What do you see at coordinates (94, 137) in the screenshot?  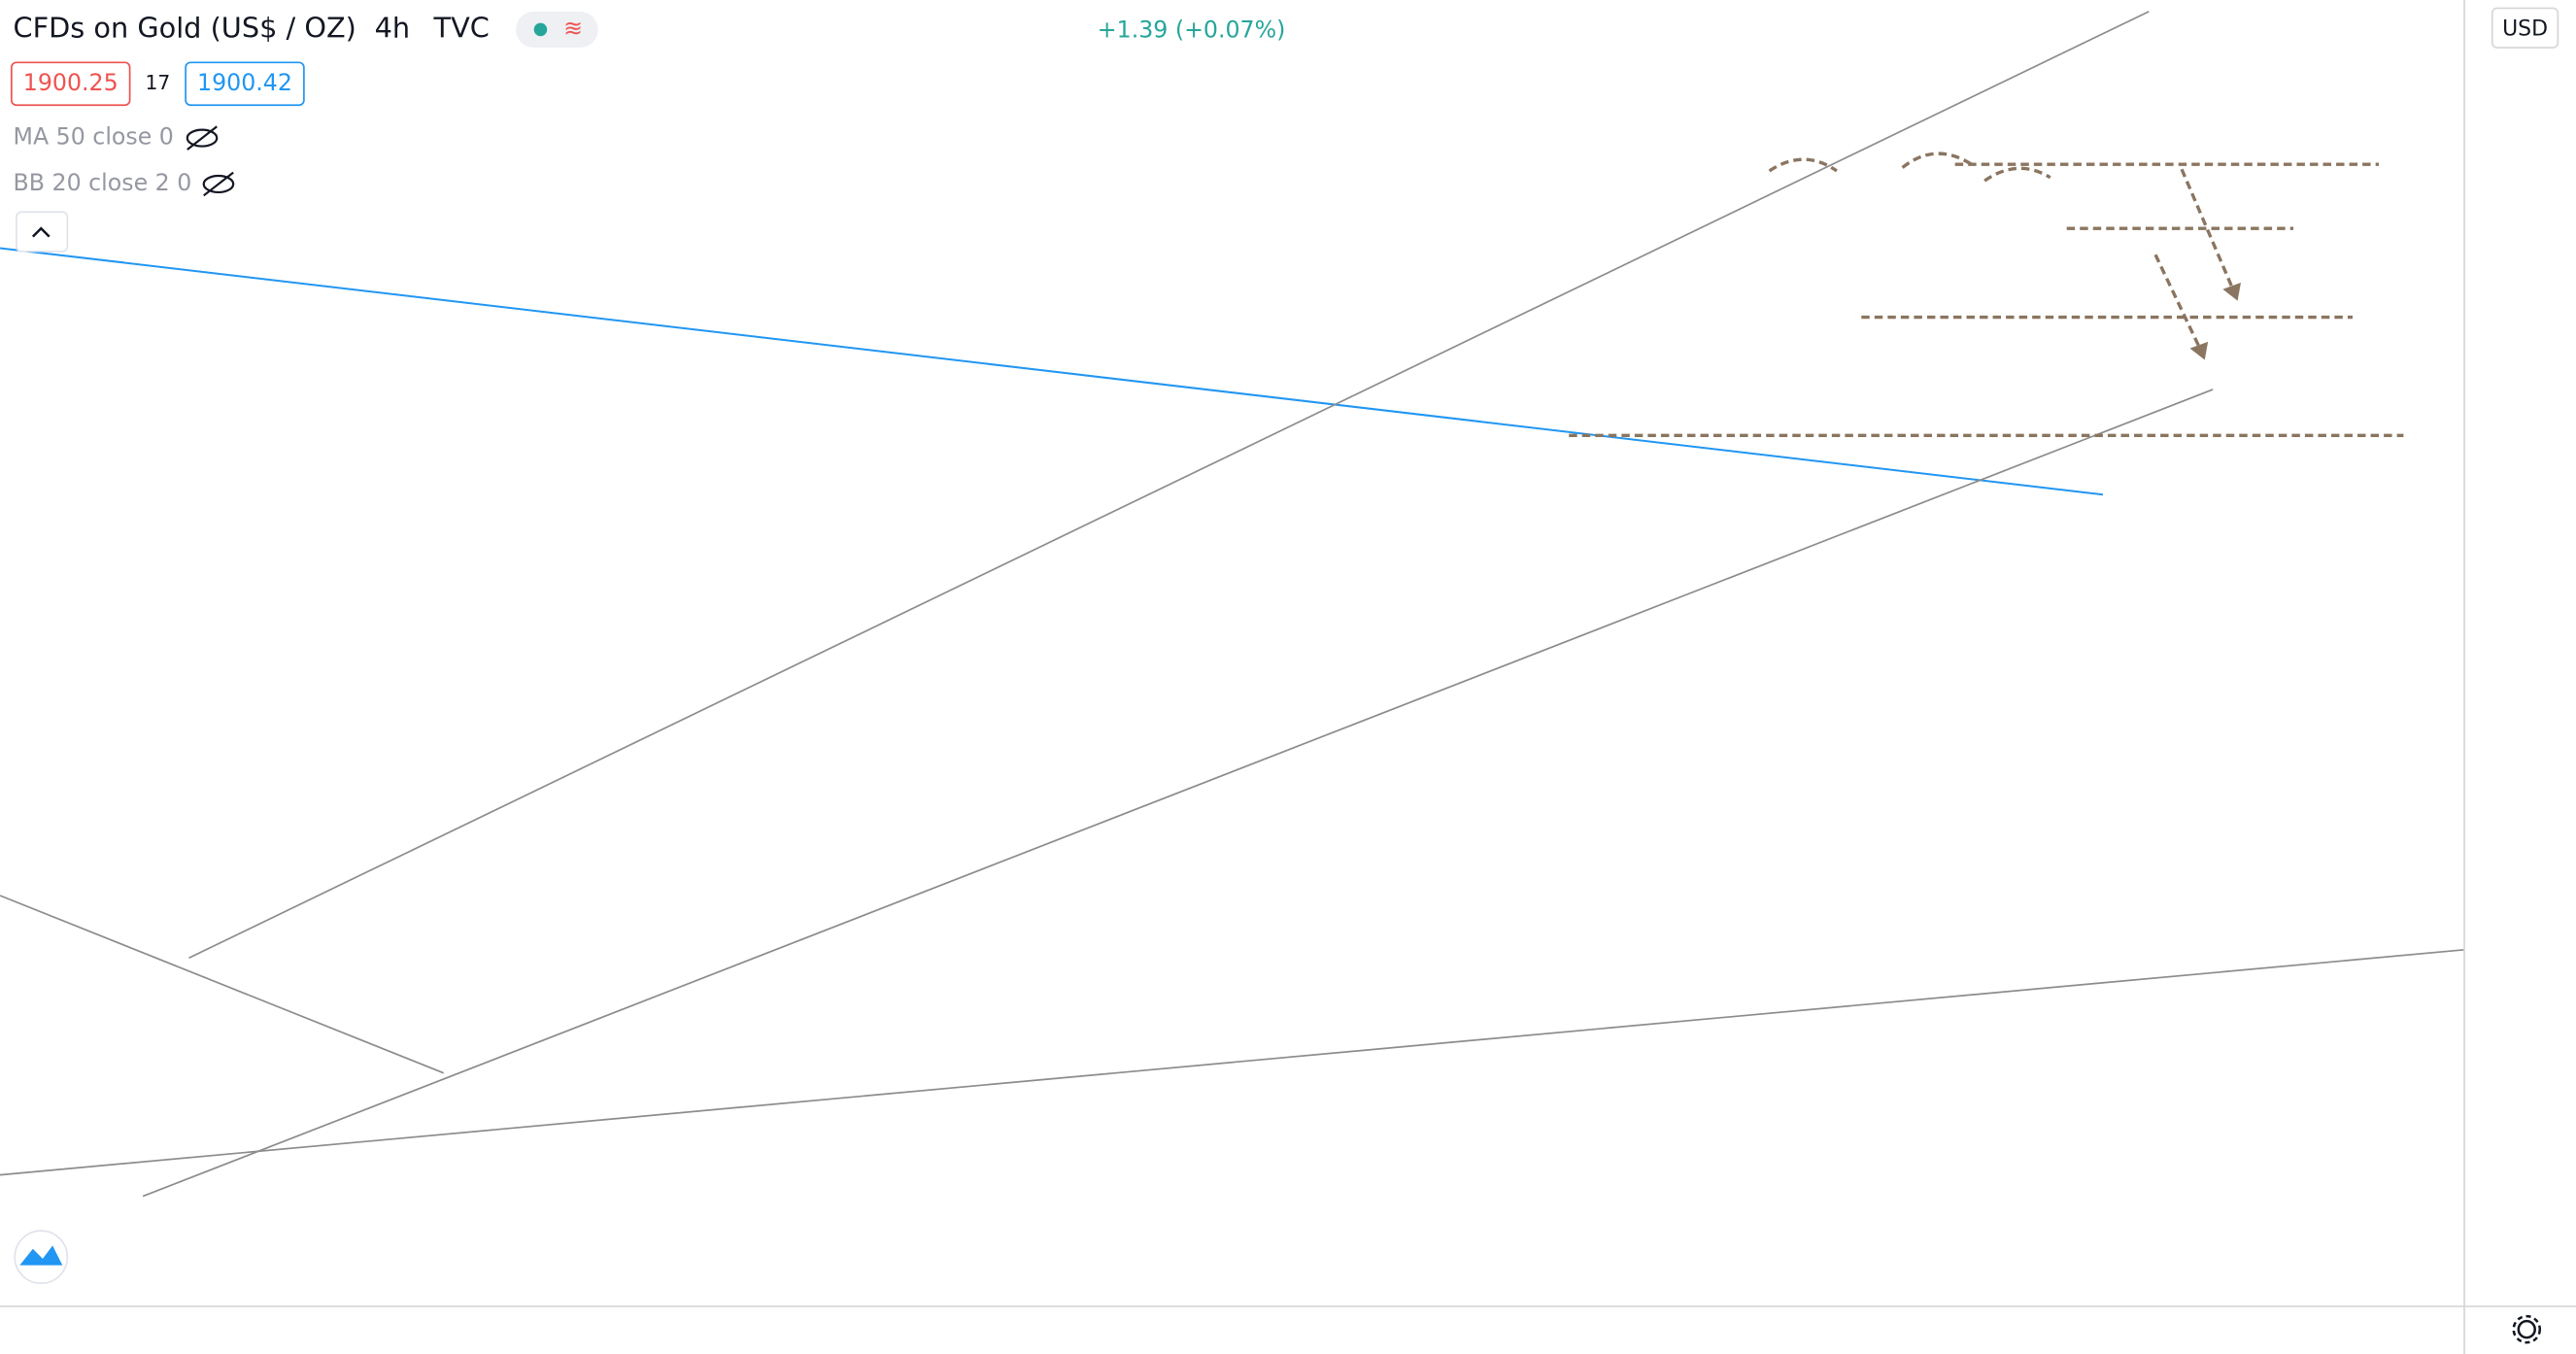 I see `indicator: MA 50 close 0` at bounding box center [94, 137].